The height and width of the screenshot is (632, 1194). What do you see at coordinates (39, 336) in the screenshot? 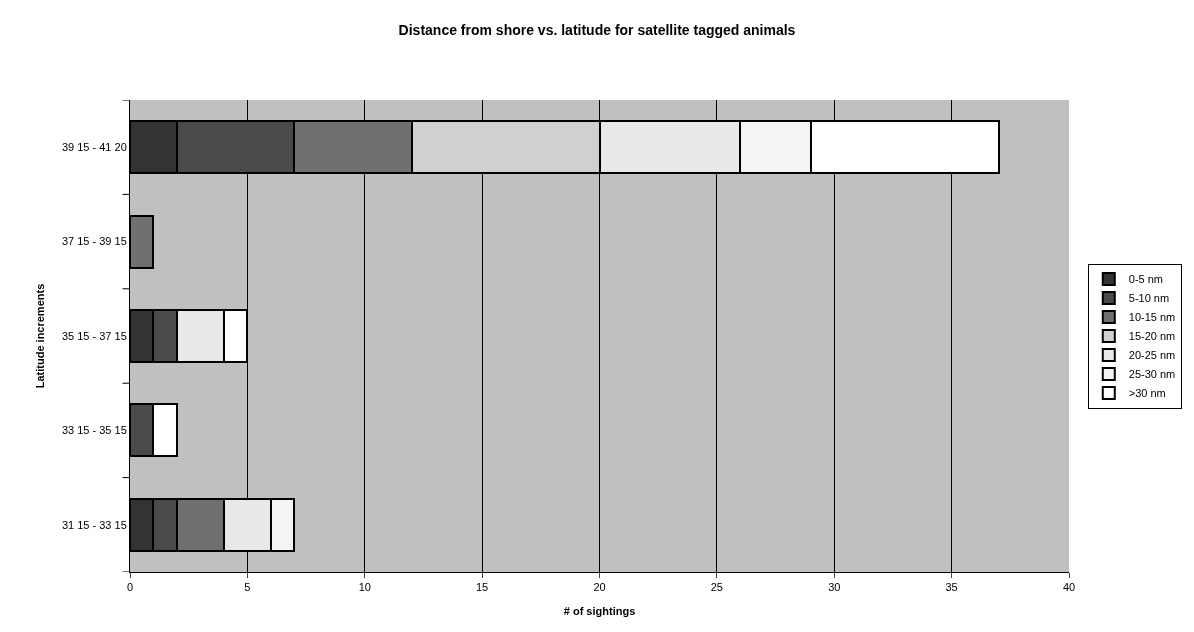
I see `y-axis-title: Latitude increments` at bounding box center [39, 336].